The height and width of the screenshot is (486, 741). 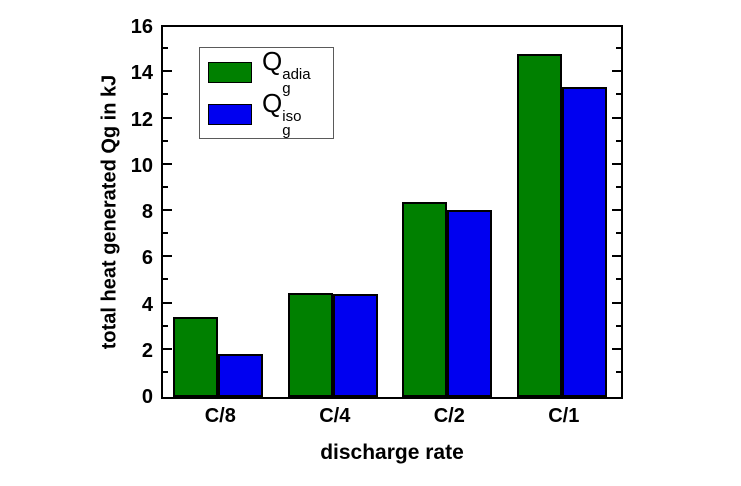 I want to click on legend-label-iso-scripts: iso g, so click(x=292, y=123).